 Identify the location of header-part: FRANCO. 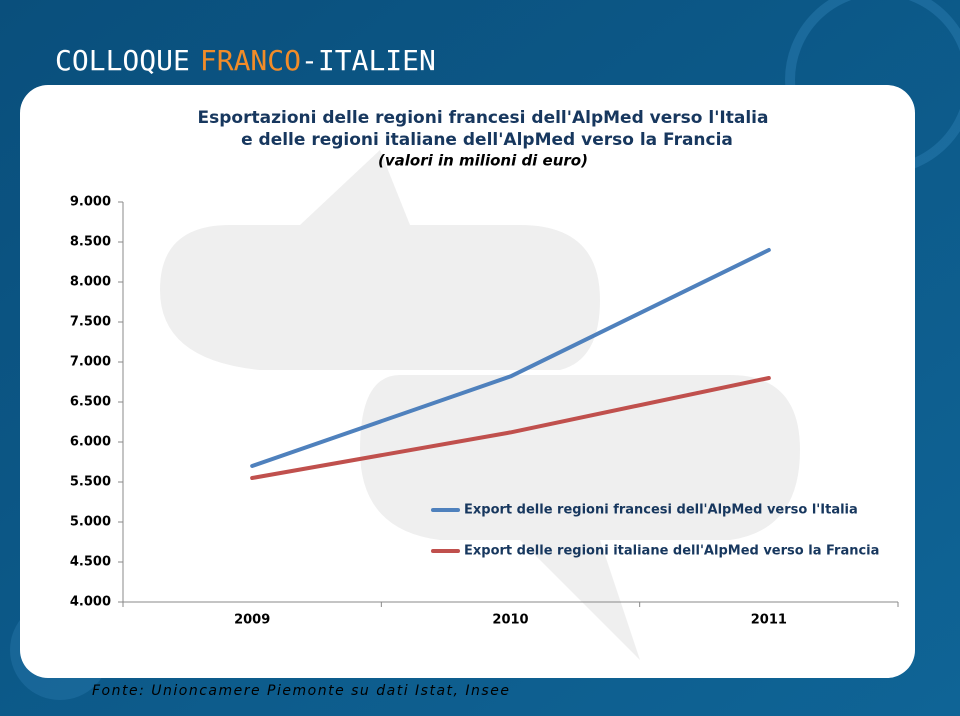
(250, 60).